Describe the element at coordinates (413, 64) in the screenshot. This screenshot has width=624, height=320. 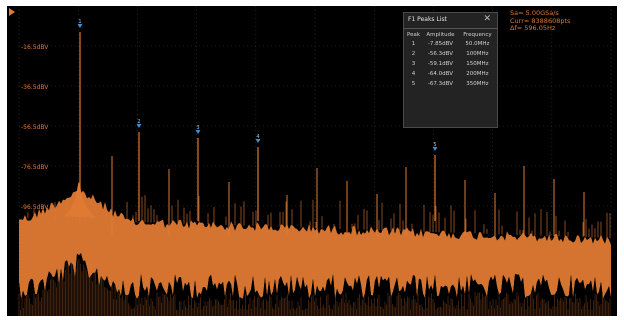
I see `peak-number: 3` at that location.